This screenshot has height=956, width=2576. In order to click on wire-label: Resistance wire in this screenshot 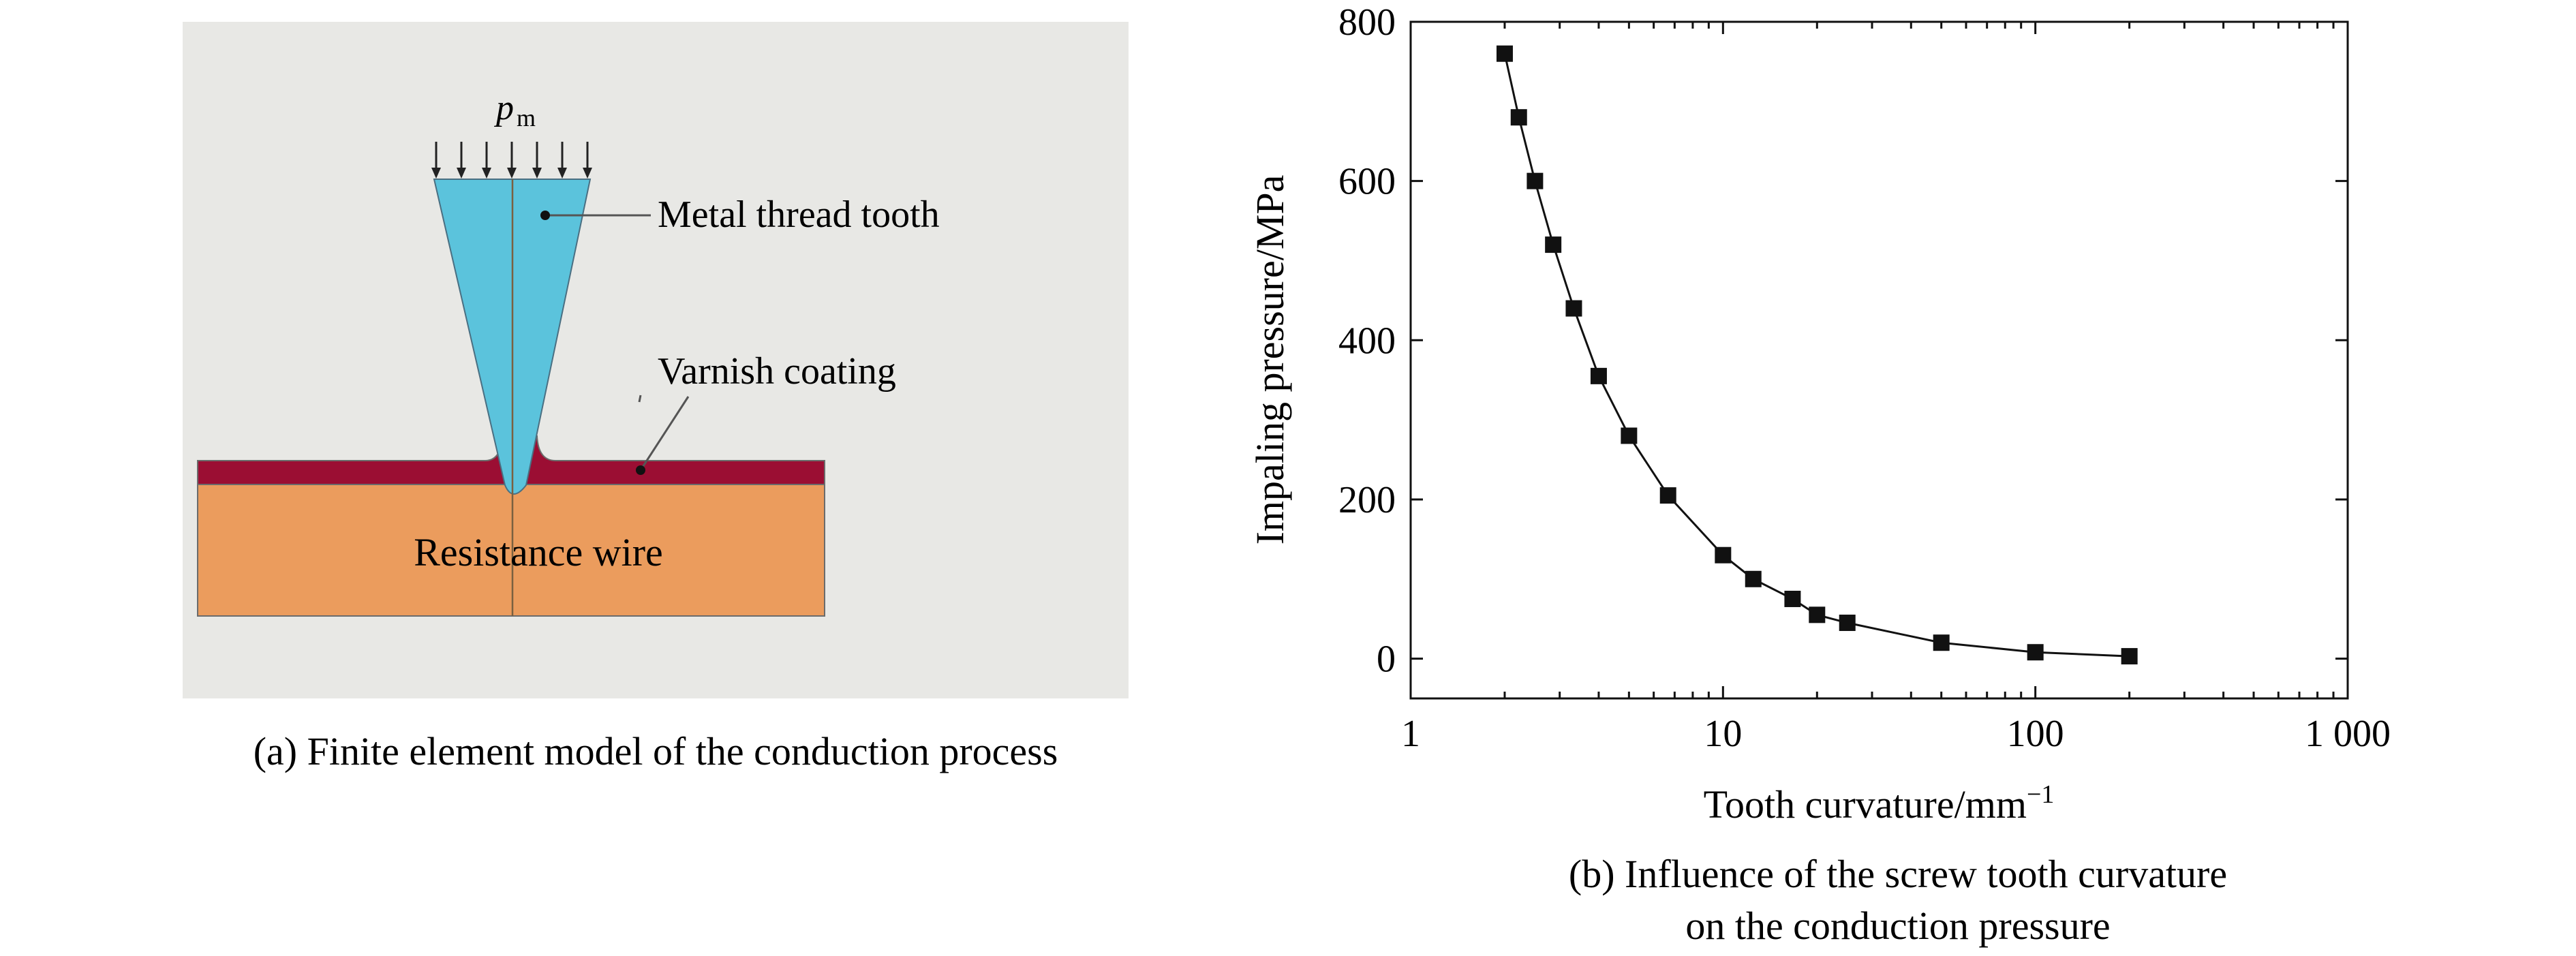, I will do `click(538, 552)`.